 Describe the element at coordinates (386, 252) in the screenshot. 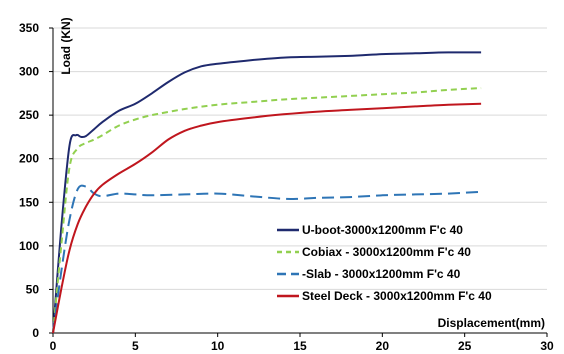

I see `legend-label: Cobiax - 3000x1200mm F'c 40` at that location.